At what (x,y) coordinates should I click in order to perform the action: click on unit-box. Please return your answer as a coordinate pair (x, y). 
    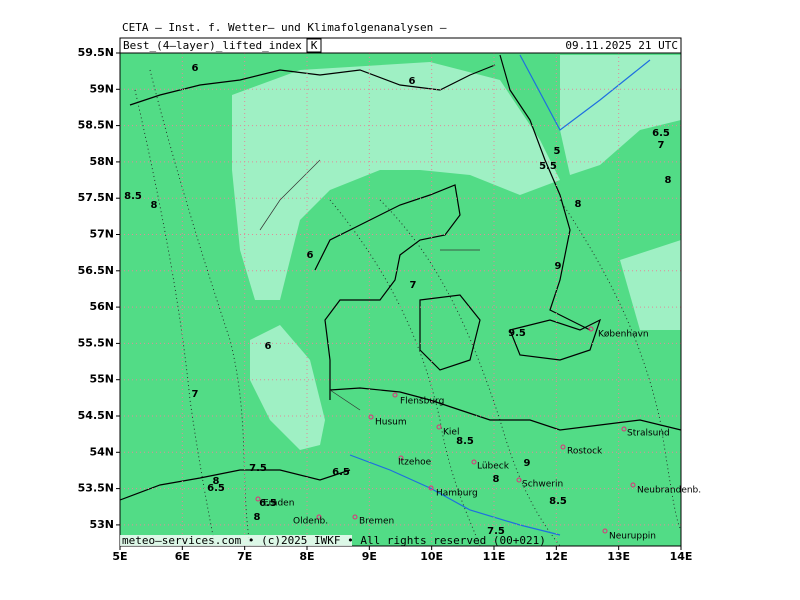
    Looking at the image, I should click on (314, 45).